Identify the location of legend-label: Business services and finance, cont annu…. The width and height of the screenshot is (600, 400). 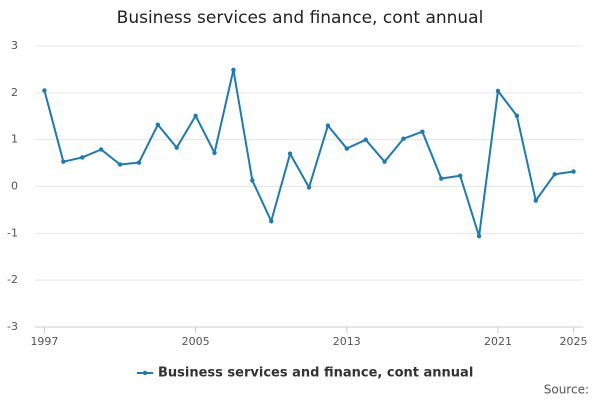
(315, 373).